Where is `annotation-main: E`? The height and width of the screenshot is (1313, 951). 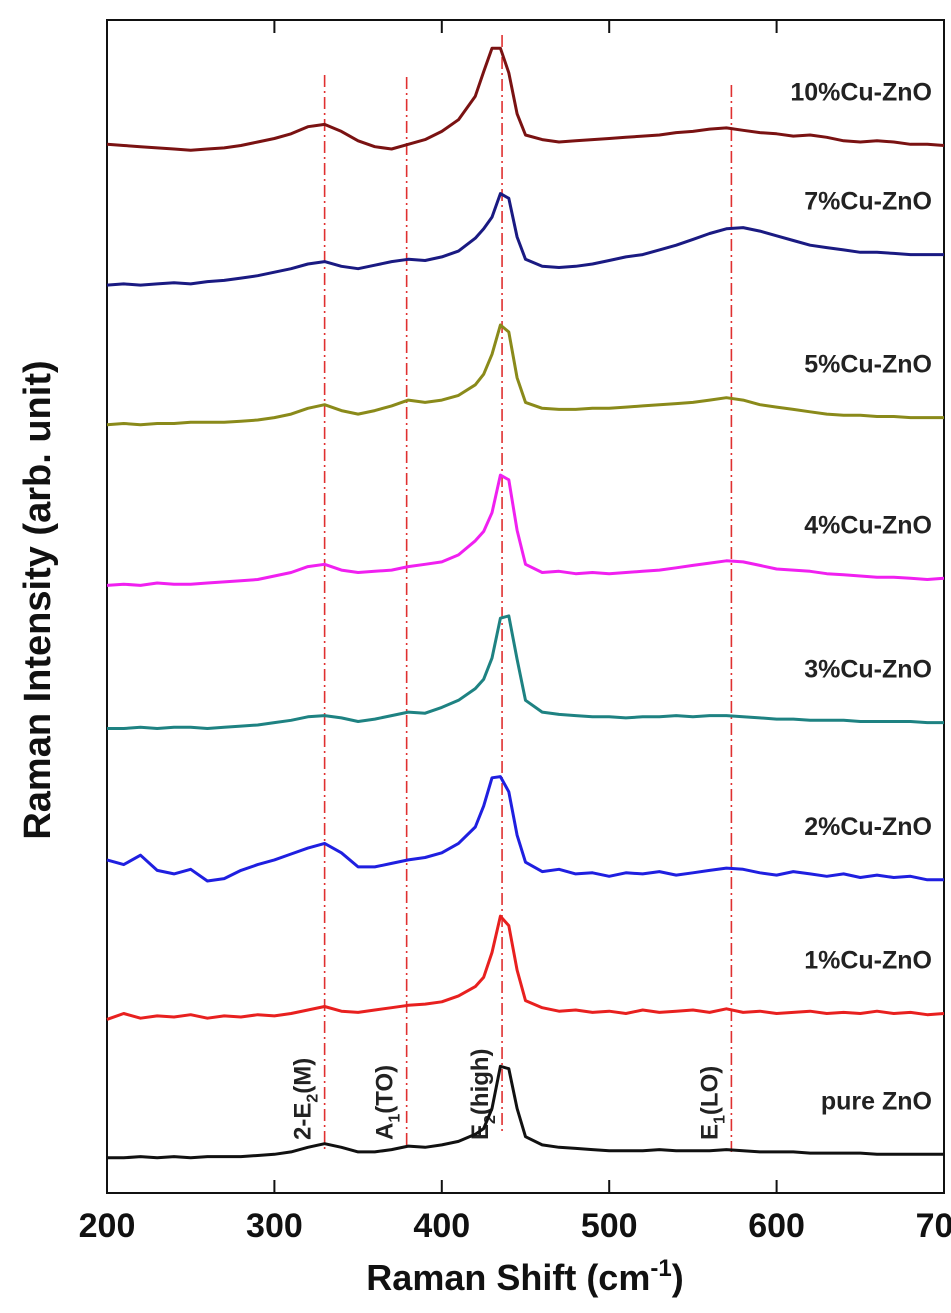
annotation-main: E is located at coordinates (709, 1132).